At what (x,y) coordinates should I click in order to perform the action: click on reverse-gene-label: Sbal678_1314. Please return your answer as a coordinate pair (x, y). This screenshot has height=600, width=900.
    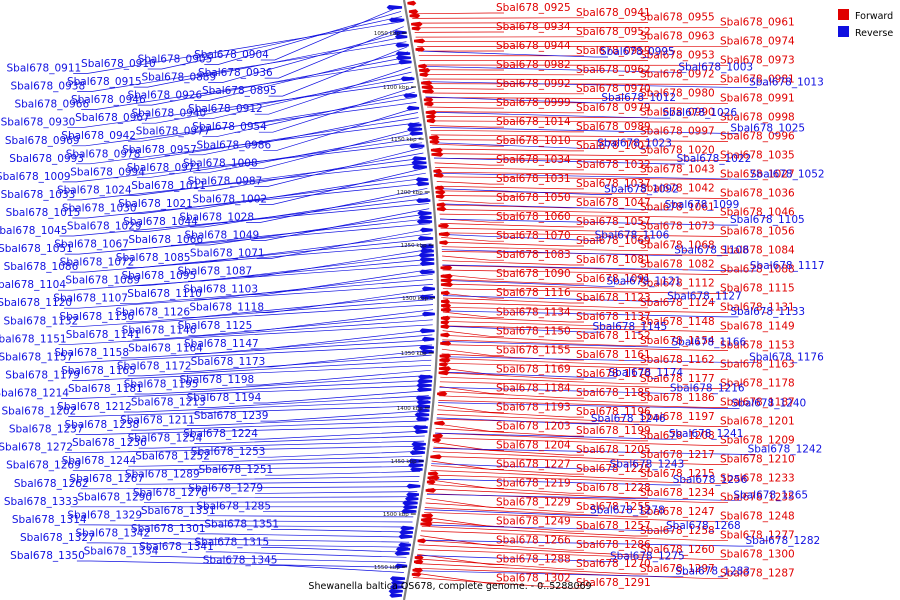
    Looking at the image, I should click on (49, 520).